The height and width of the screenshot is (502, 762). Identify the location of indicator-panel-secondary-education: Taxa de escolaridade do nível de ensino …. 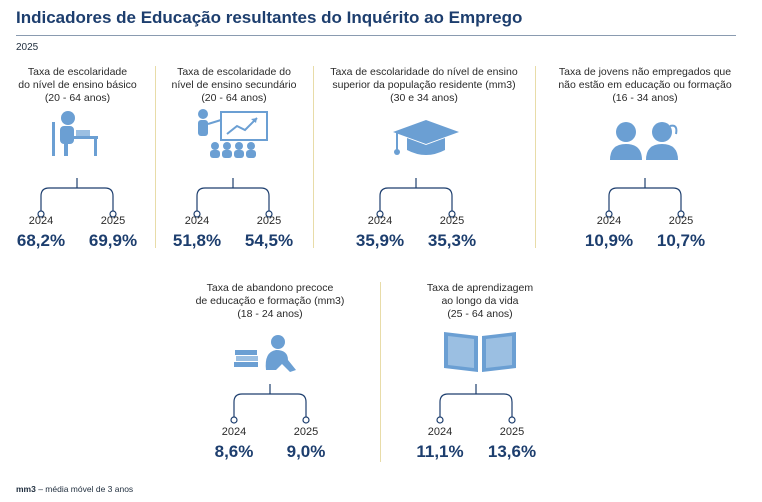
(234, 161).